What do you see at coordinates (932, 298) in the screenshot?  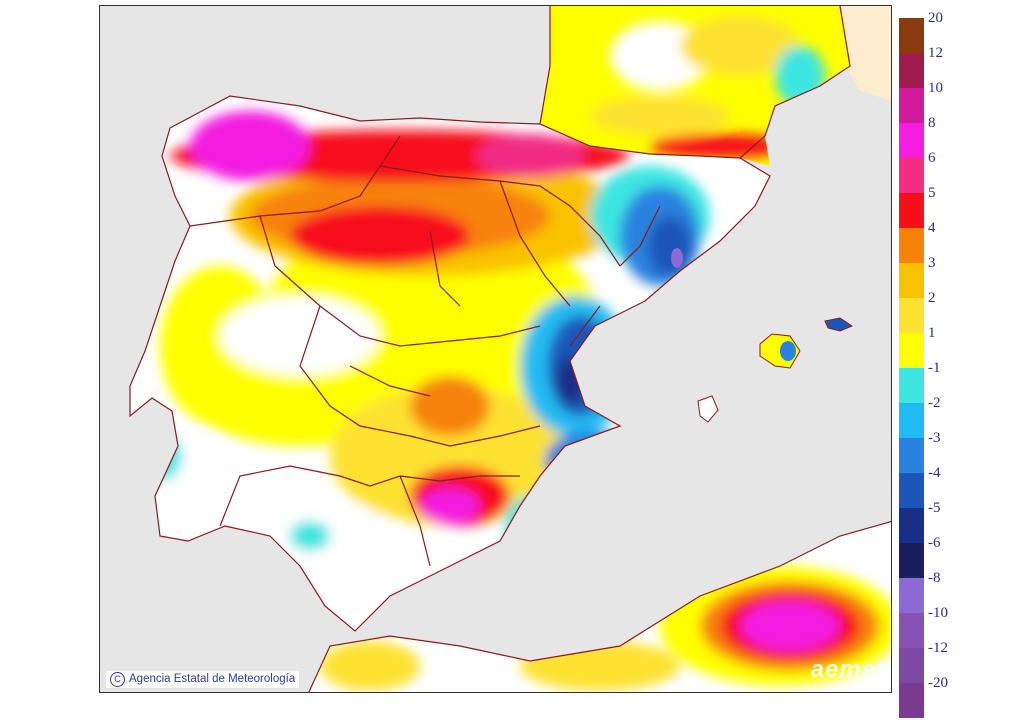 I see `legend-label: 2` at bounding box center [932, 298].